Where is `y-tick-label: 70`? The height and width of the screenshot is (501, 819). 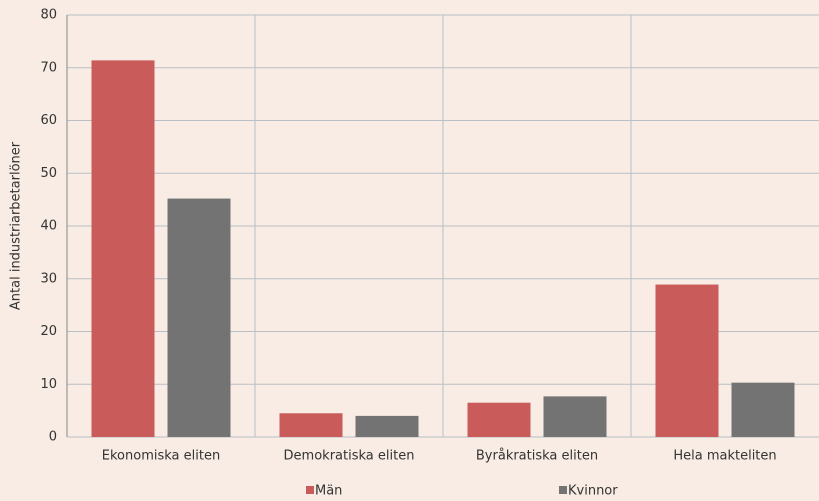
y-tick-label: 70 is located at coordinates (48, 67).